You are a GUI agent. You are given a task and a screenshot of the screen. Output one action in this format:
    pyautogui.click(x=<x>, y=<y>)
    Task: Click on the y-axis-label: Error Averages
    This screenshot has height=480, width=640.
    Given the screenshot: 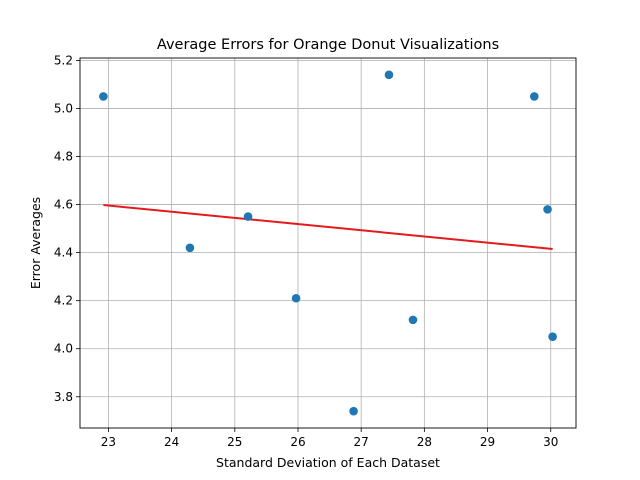 What is the action you would take?
    pyautogui.click(x=35, y=243)
    